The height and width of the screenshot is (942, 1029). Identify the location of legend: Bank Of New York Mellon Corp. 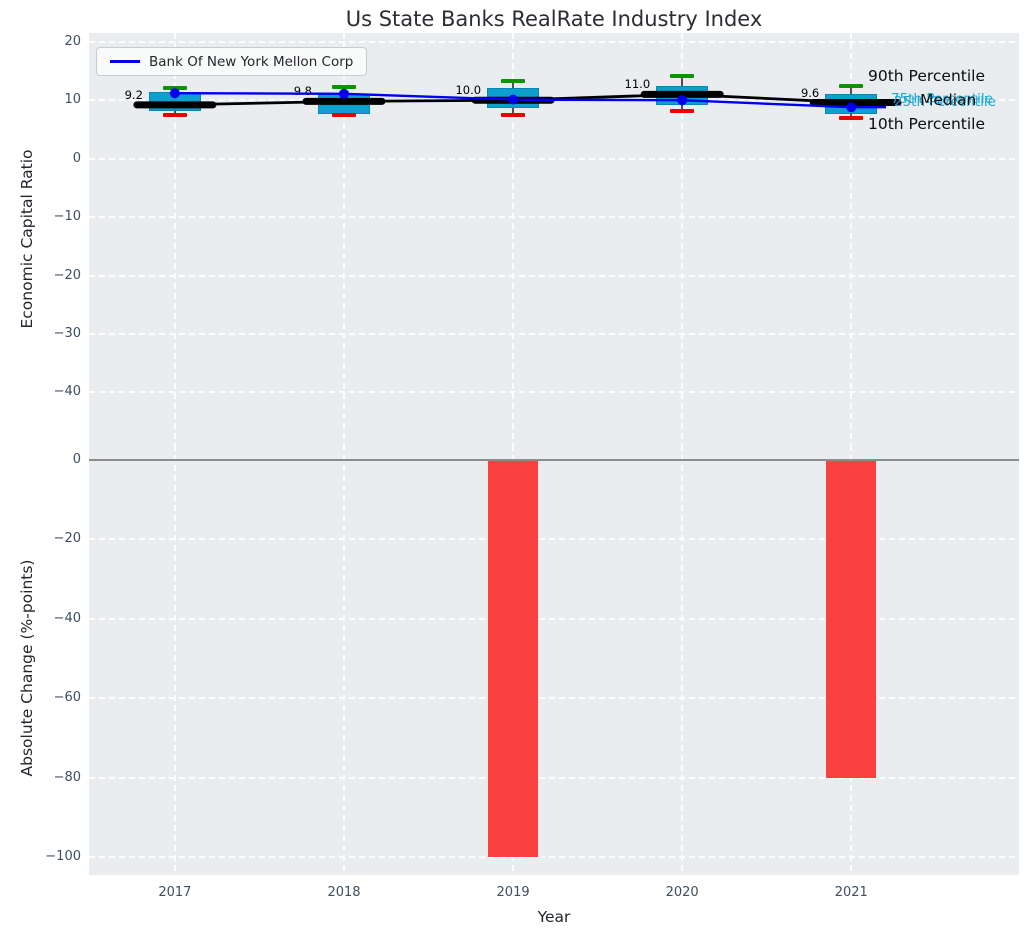
(232, 61).